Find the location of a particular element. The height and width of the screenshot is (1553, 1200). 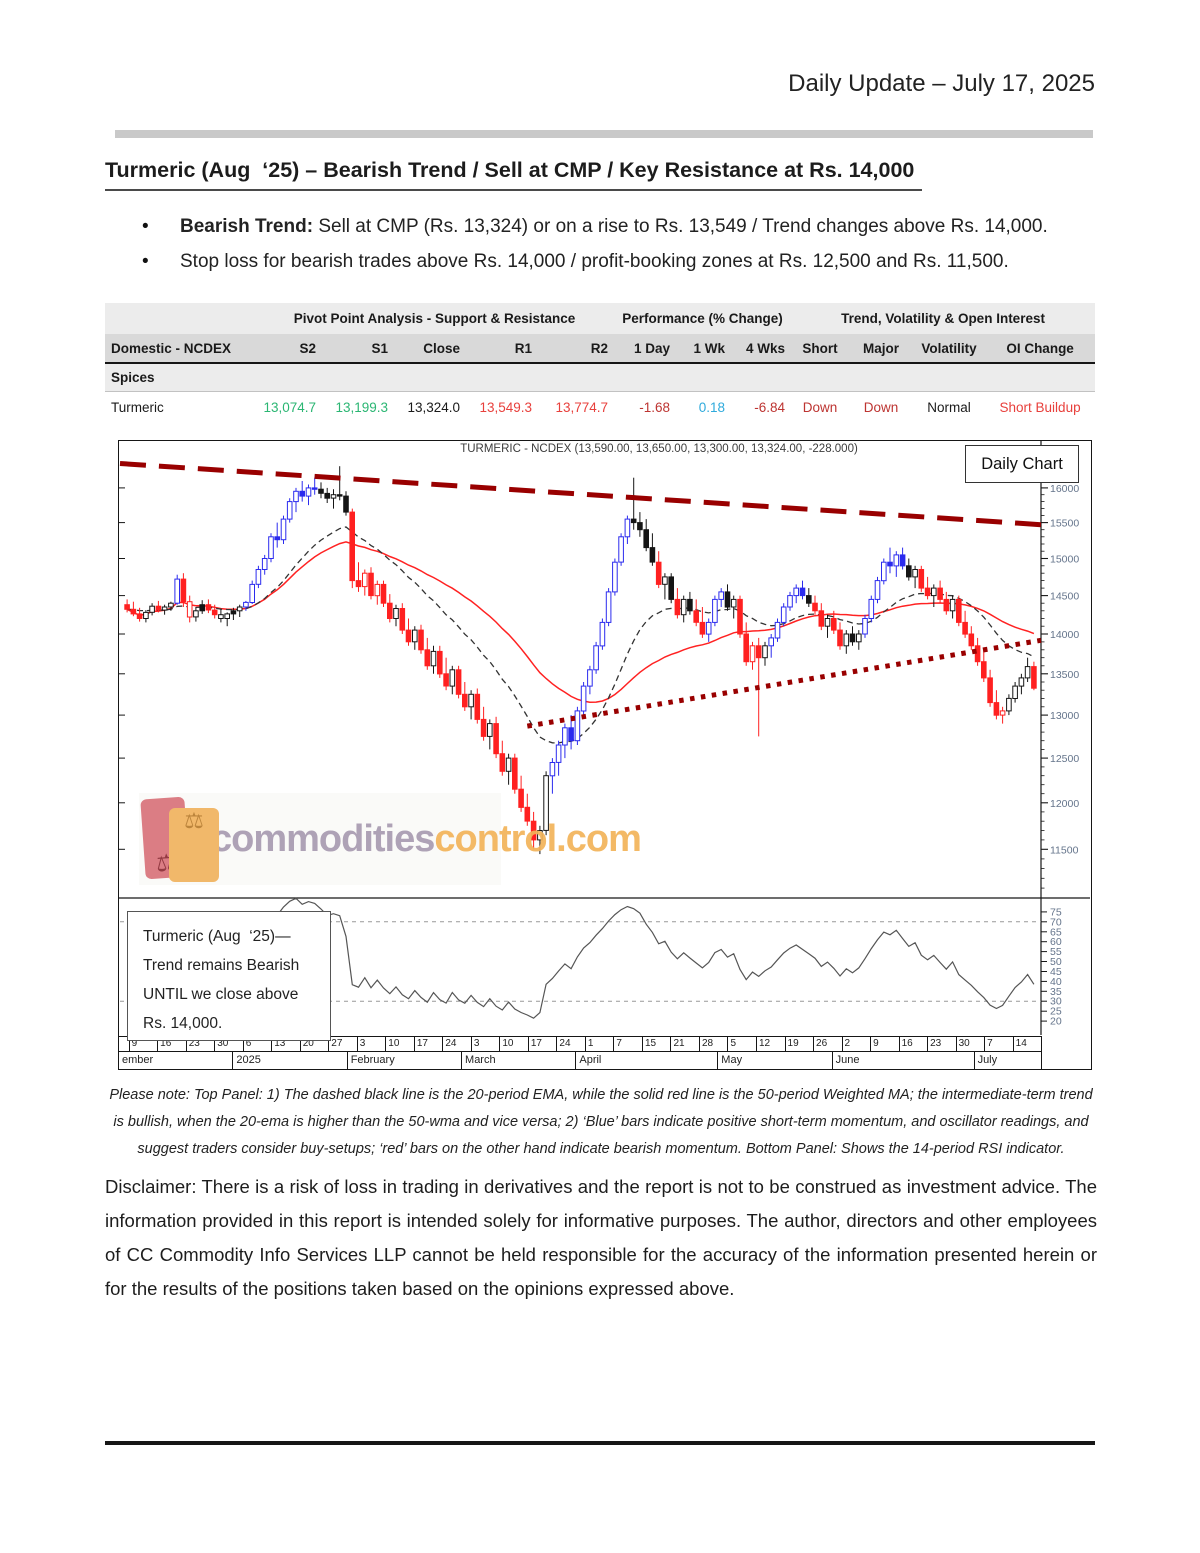

x-axis-month-label: 2025 is located at coordinates (289, 1060).